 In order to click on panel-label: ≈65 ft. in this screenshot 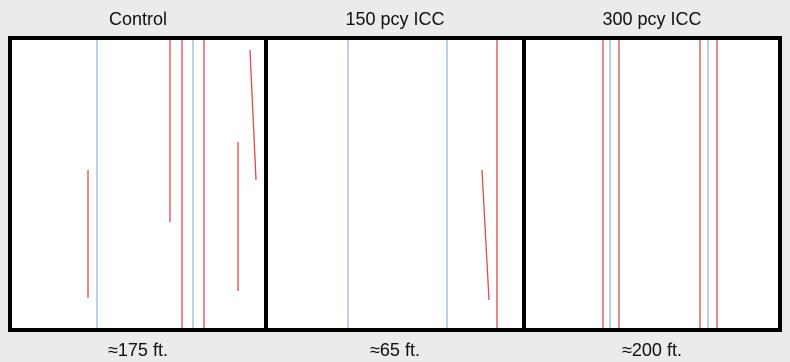, I will do `click(395, 350)`.